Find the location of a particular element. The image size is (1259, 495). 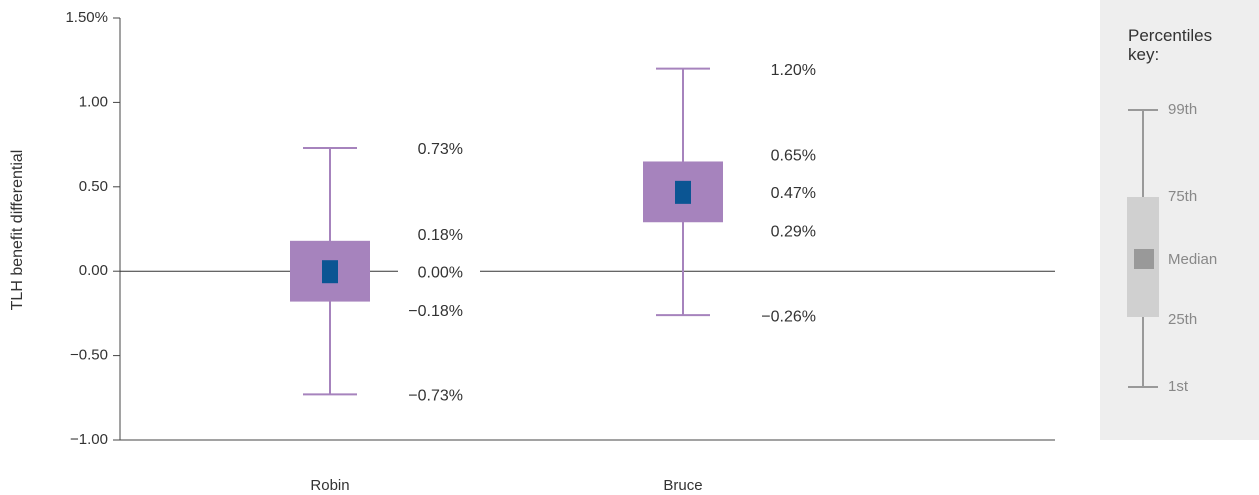

value-label: 0.65% is located at coordinates (793, 156).